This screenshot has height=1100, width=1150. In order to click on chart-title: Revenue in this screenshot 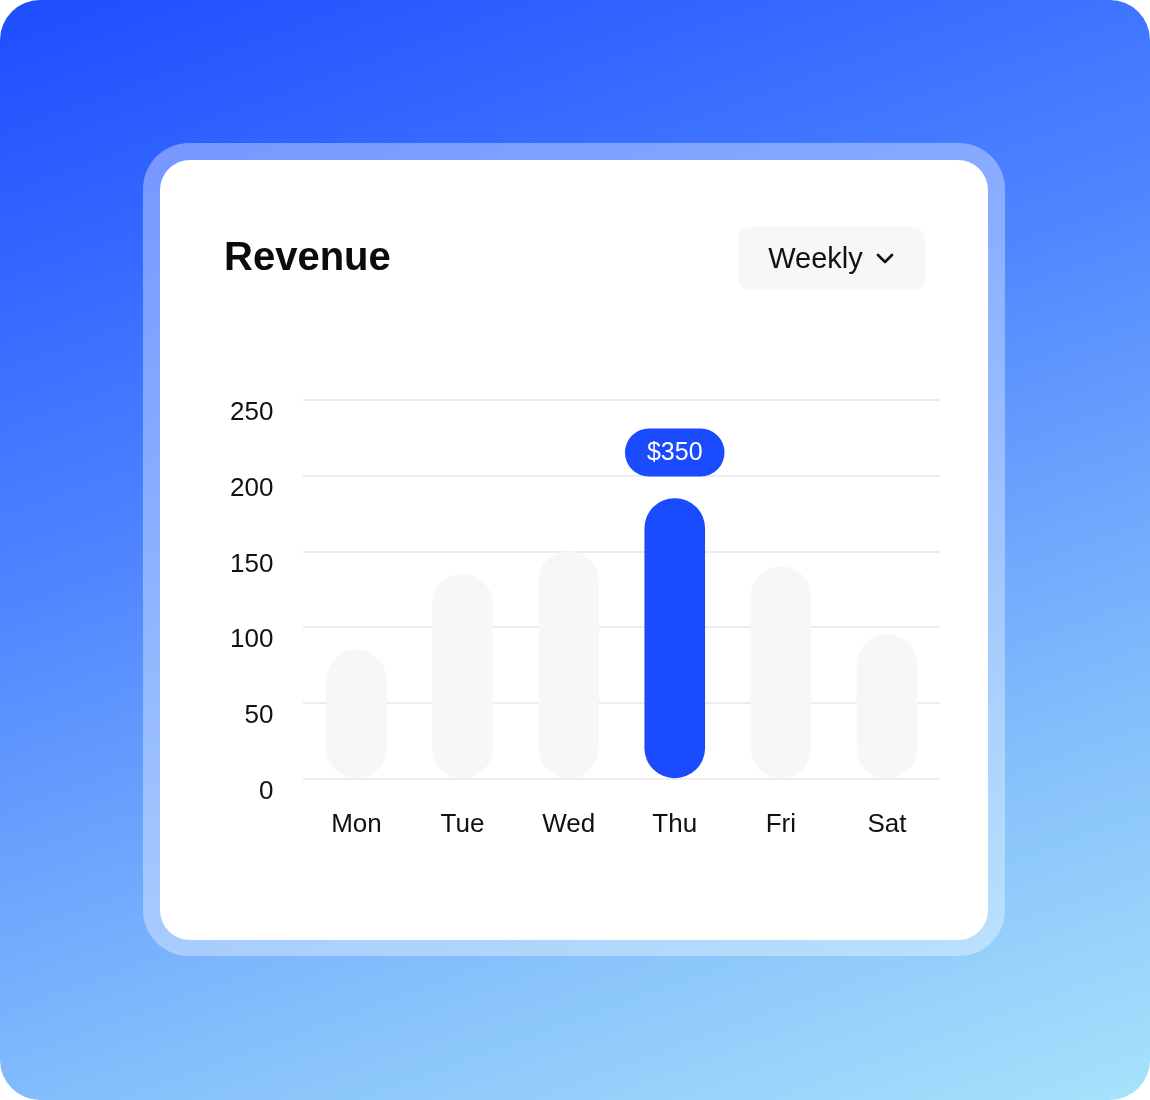, I will do `click(307, 256)`.